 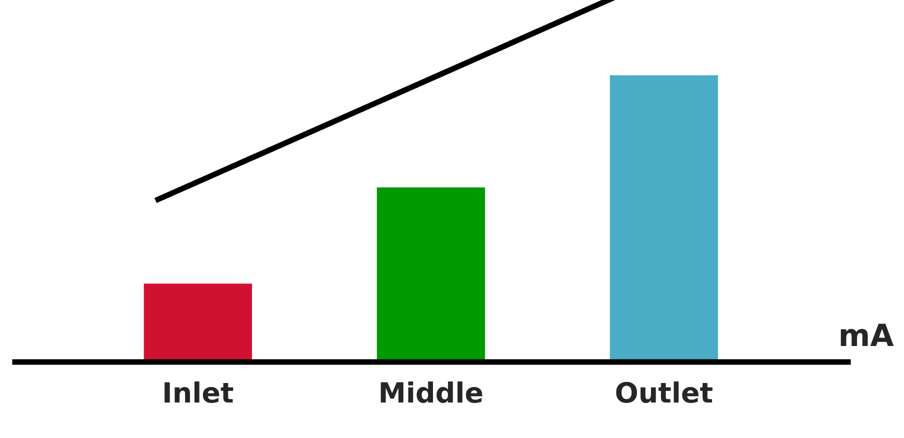 I want to click on x-tick-label: Outlet, so click(x=664, y=392).